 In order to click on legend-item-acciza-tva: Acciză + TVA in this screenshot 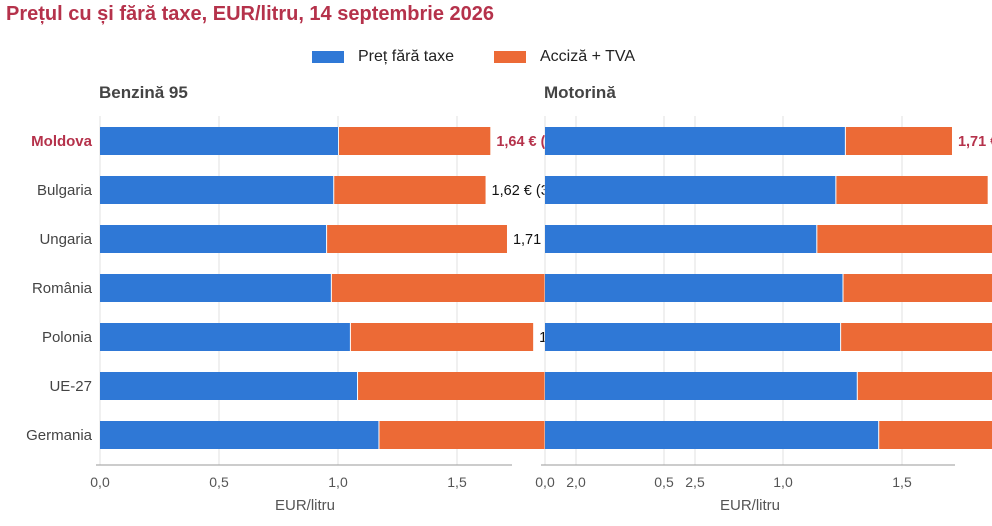, I will do `click(564, 57)`.